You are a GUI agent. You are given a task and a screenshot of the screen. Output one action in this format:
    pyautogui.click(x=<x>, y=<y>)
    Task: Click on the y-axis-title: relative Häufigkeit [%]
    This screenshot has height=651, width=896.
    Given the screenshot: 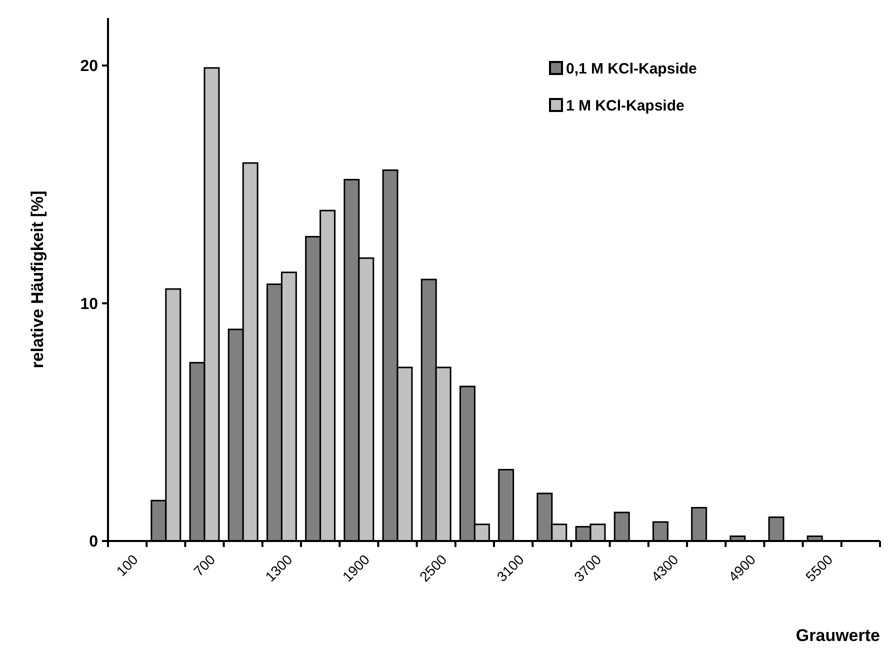 What is the action you would take?
    pyautogui.click(x=37, y=279)
    